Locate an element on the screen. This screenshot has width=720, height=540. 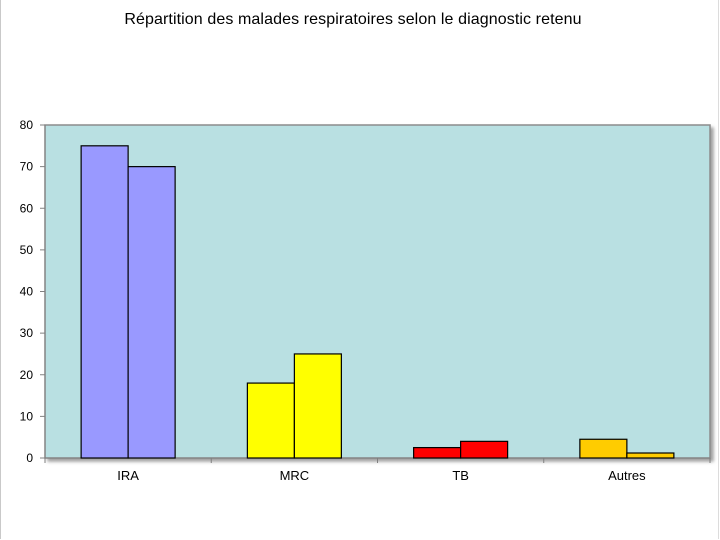
y-tick-label: 20 is located at coordinates (27, 375).